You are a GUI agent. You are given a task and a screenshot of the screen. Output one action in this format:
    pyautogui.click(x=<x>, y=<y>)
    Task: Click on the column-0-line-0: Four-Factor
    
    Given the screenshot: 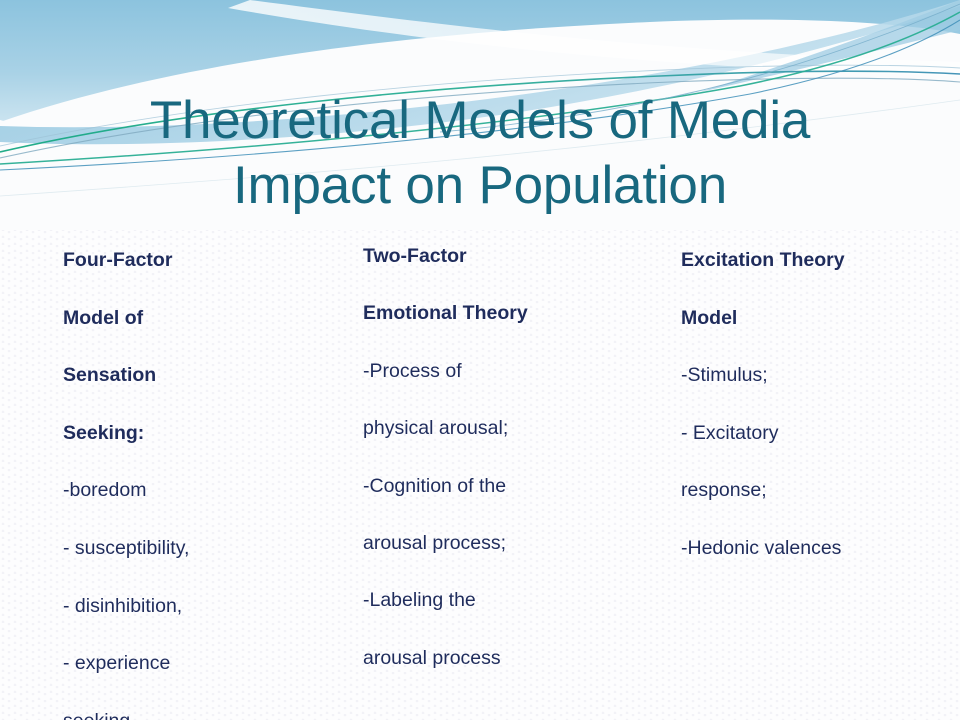 What is the action you would take?
    pyautogui.click(x=118, y=260)
    